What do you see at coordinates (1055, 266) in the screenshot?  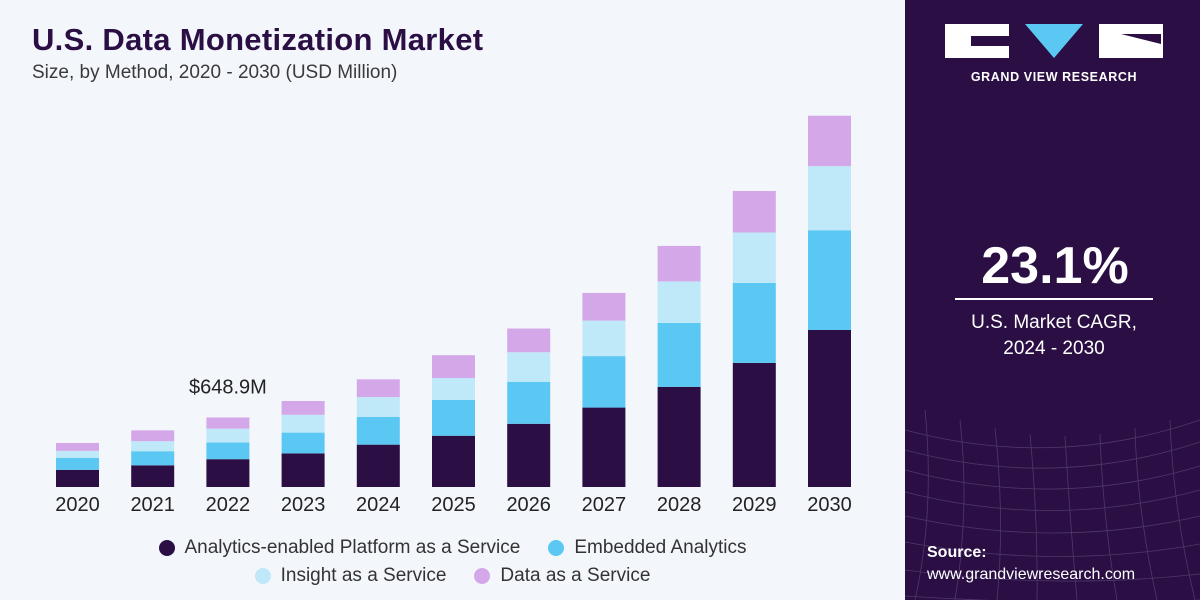 I see `cagr-value: 23.1%` at bounding box center [1055, 266].